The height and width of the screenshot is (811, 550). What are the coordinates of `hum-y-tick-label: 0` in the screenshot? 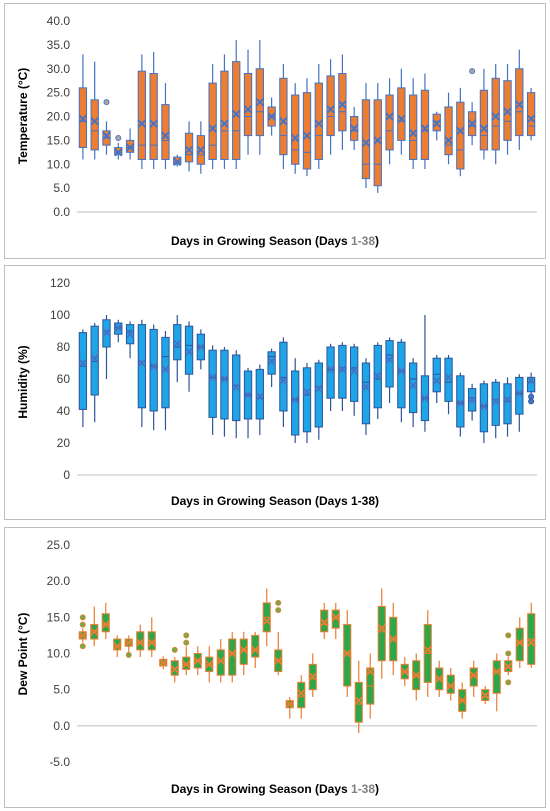 It's located at (66, 475).